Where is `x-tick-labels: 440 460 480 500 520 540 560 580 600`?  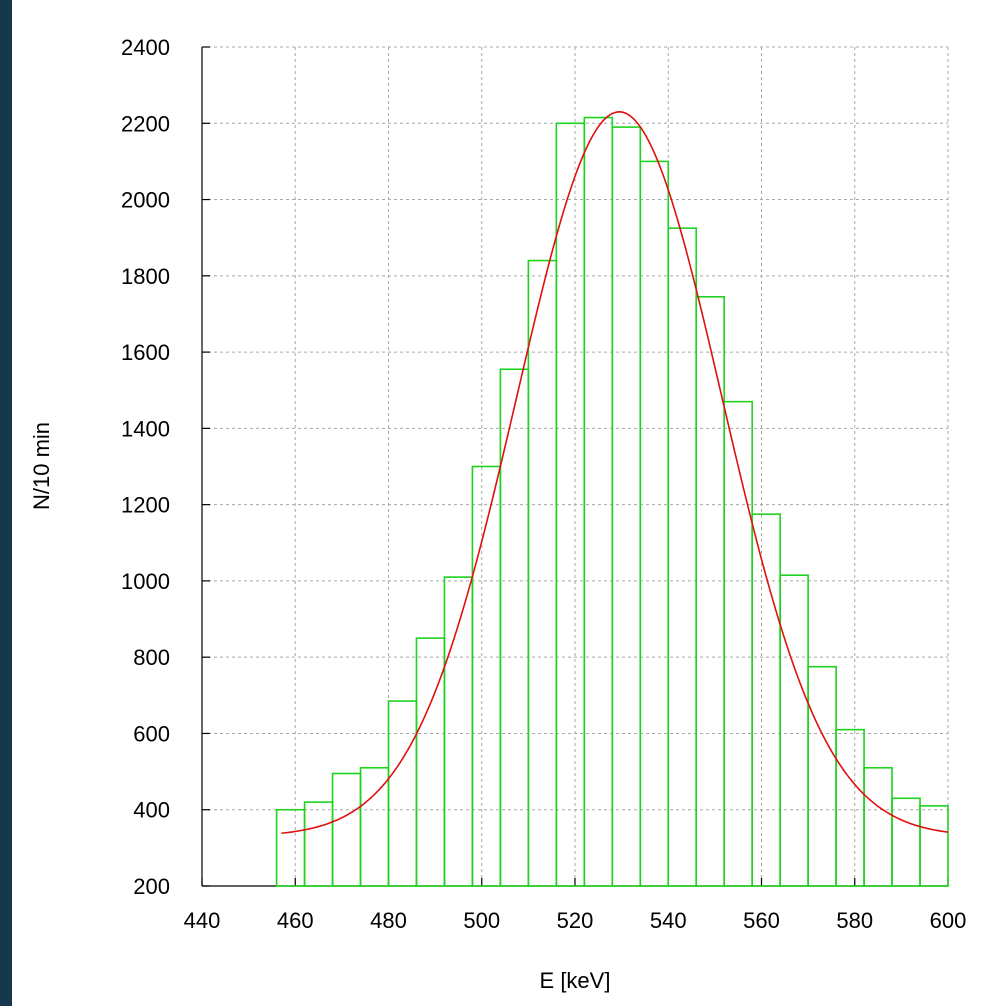
x-tick-labels: 440 460 480 500 520 540 560 580 600 is located at coordinates (575, 920).